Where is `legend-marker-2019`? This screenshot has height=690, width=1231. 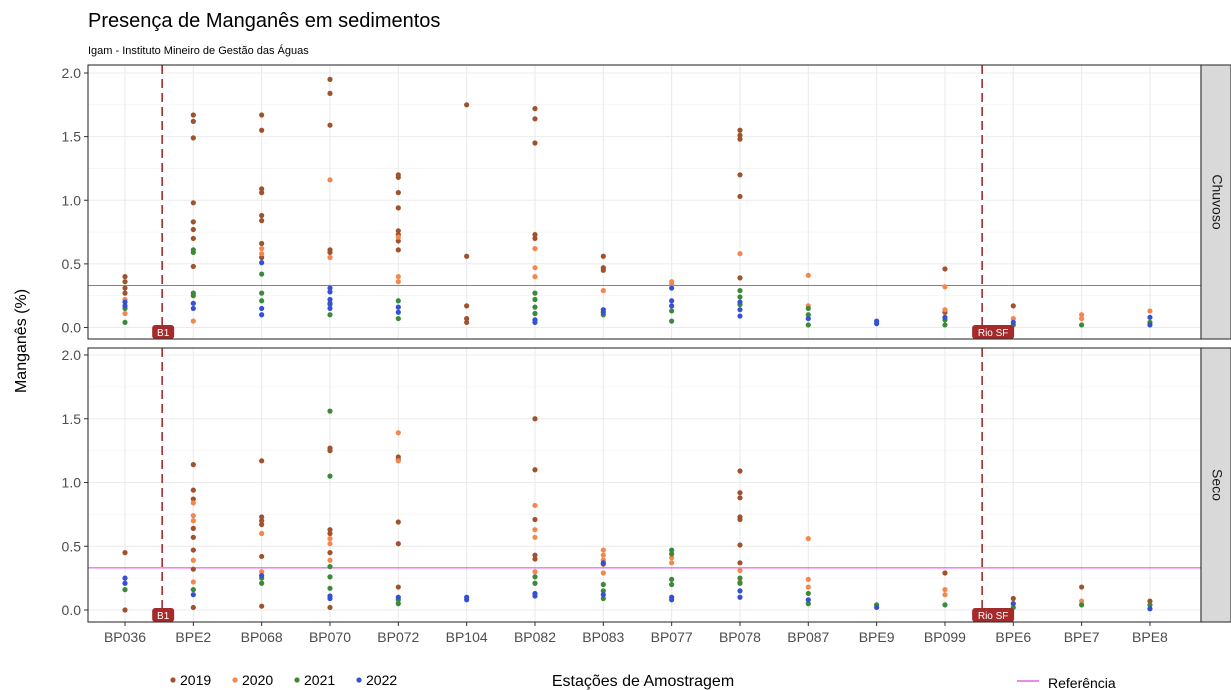
legend-marker-2019 is located at coordinates (173, 680).